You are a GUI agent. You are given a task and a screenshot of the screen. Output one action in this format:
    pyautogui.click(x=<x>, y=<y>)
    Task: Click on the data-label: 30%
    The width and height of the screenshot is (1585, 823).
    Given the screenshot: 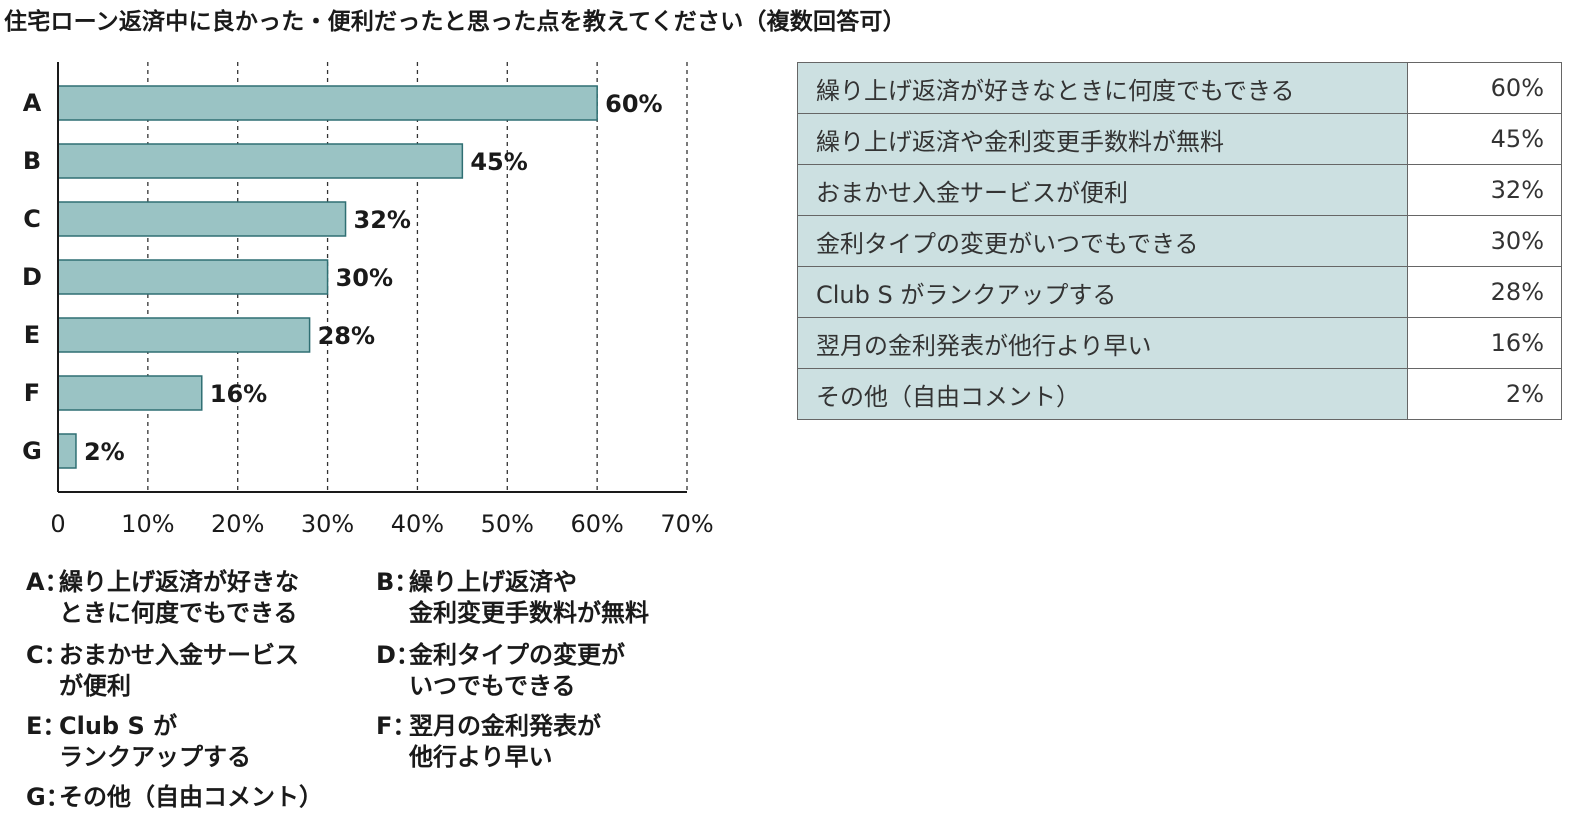 What is the action you would take?
    pyautogui.click(x=364, y=278)
    